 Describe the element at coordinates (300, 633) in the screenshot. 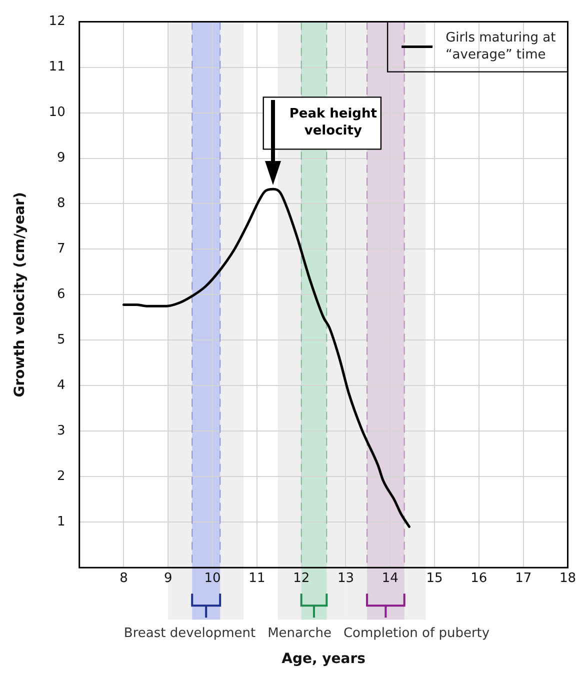

I see `text: Menarche` at that location.